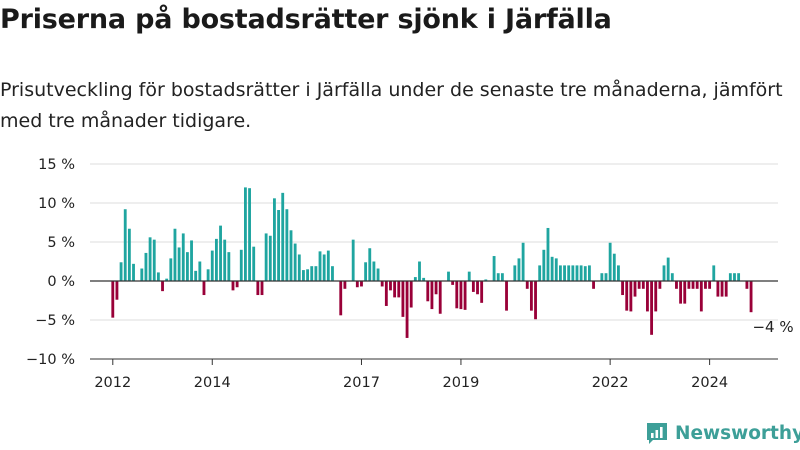  What do you see at coordinates (50, 360) in the screenshot?
I see `y-tick-label: −10 %` at bounding box center [50, 360].